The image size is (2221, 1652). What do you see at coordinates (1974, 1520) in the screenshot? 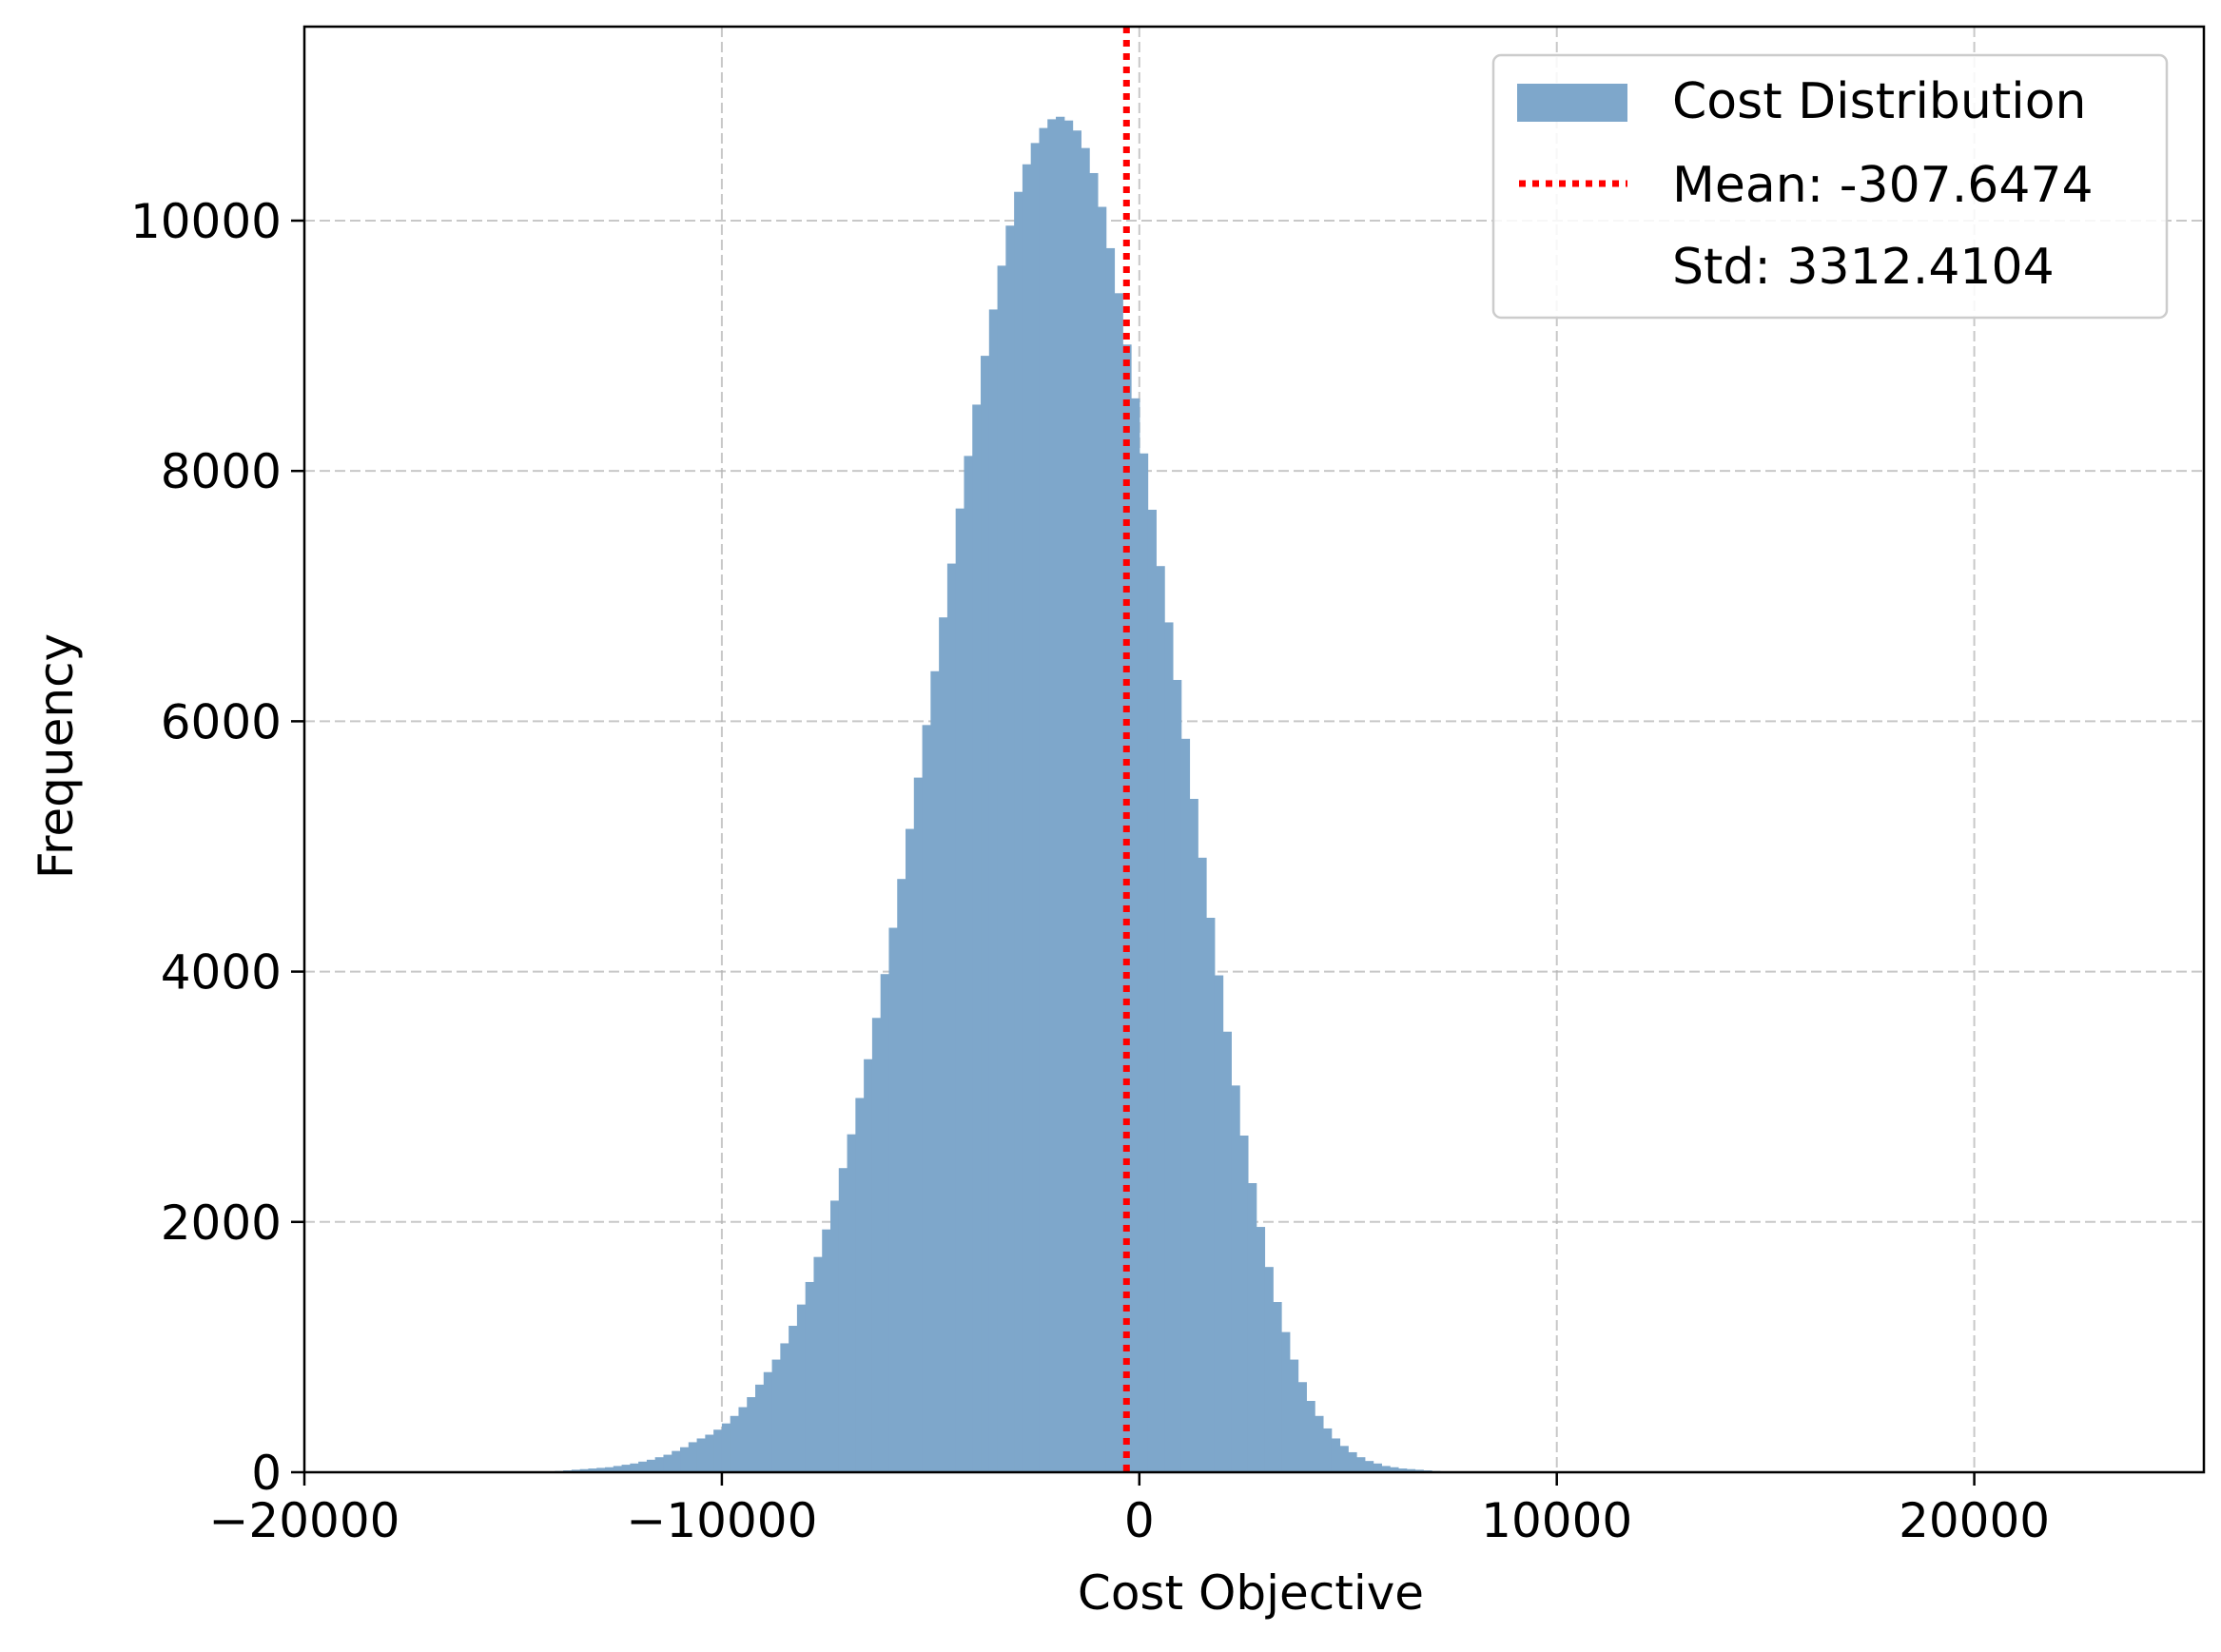
I see `x-tick-label: 20000` at bounding box center [1974, 1520].